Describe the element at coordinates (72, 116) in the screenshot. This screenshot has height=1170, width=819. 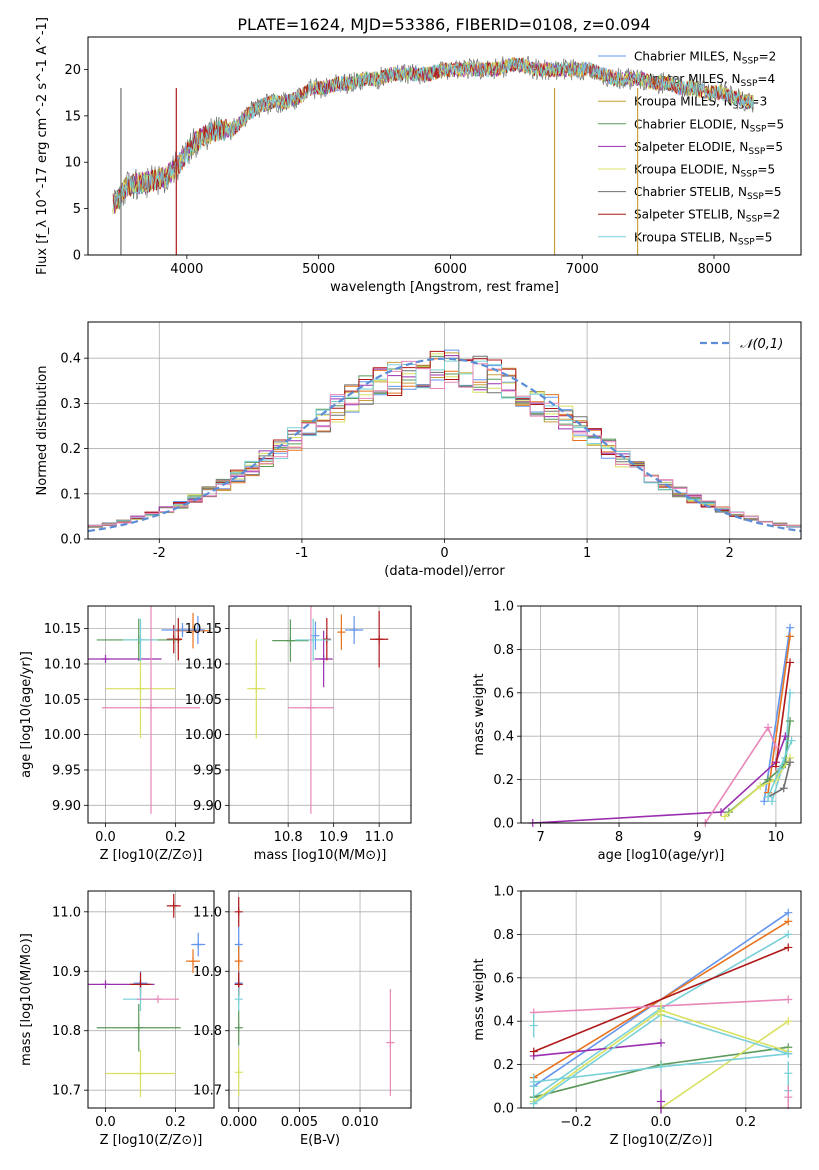
I see `tick-label-y: 15` at that location.